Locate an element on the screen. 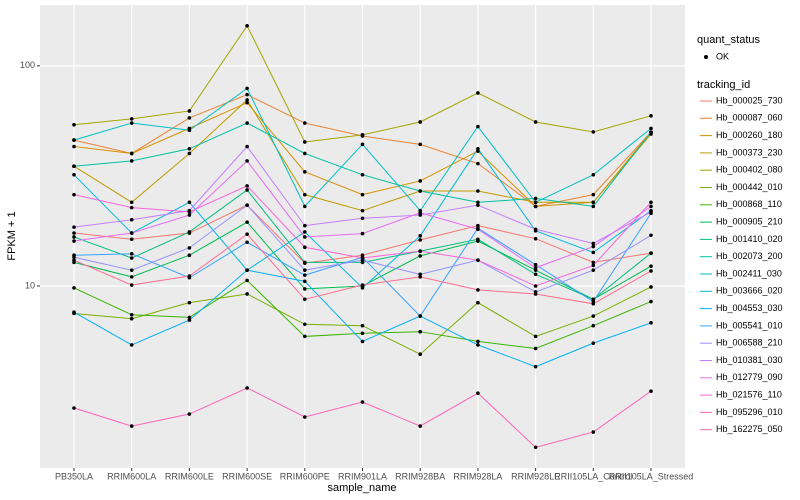 Image resolution: width=800 pixels, height=500 pixels. legend-label: Hb_006588_210 is located at coordinates (749, 343).